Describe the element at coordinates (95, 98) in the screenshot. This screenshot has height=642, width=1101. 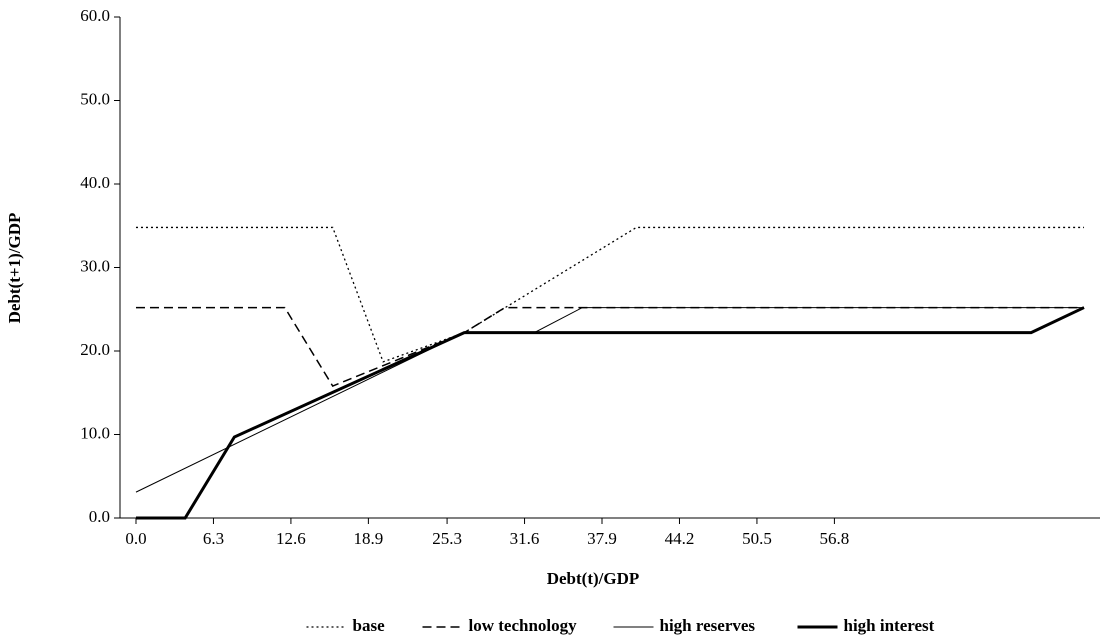
I see `y-tick-label: 50.0` at that location.